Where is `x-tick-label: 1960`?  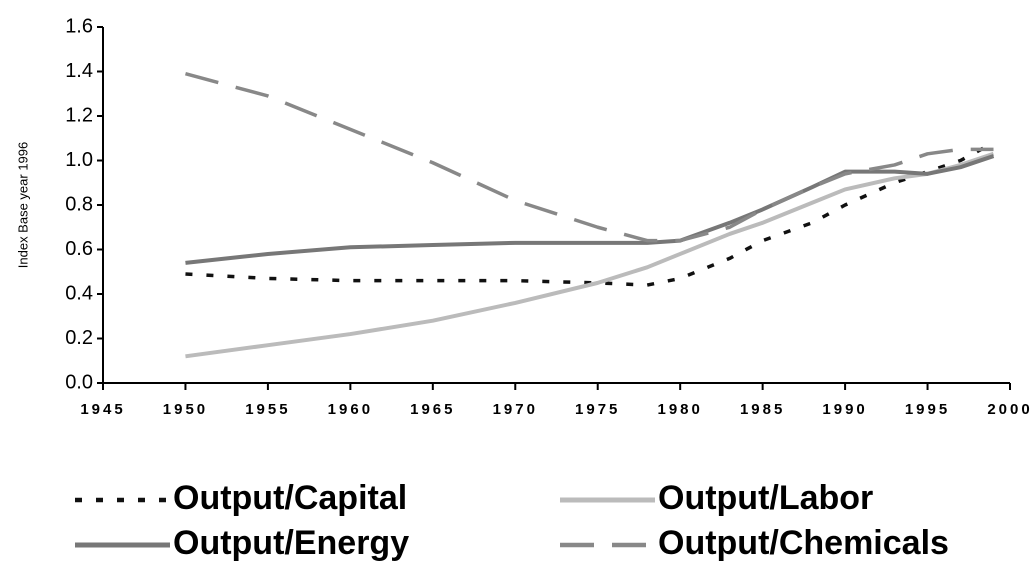 x-tick-label: 1960 is located at coordinates (350, 409).